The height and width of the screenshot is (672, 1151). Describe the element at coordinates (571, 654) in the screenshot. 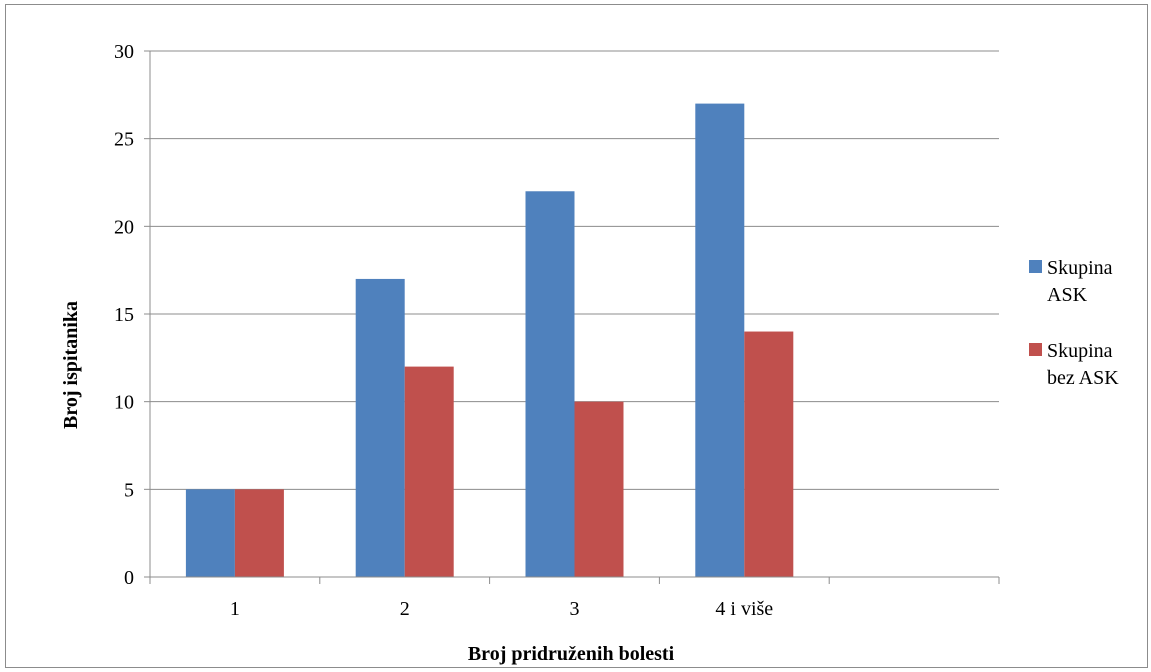

I see `x-axis-title: Broj pridruženih bolesti` at that location.